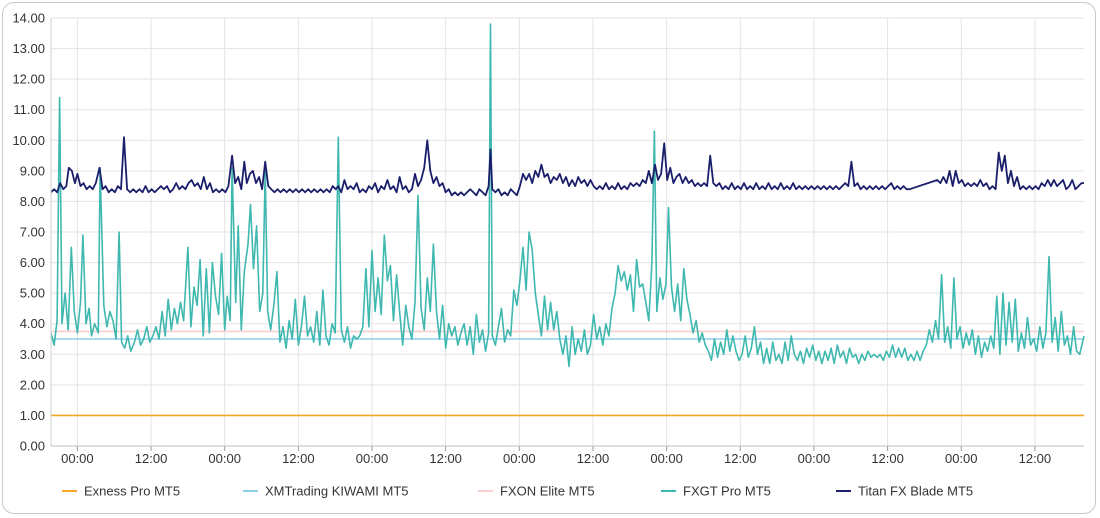 This screenshot has width=1100, height=518. Describe the element at coordinates (547, 491) in the screenshot. I see `legend-label: FXON Elite MT5` at that location.